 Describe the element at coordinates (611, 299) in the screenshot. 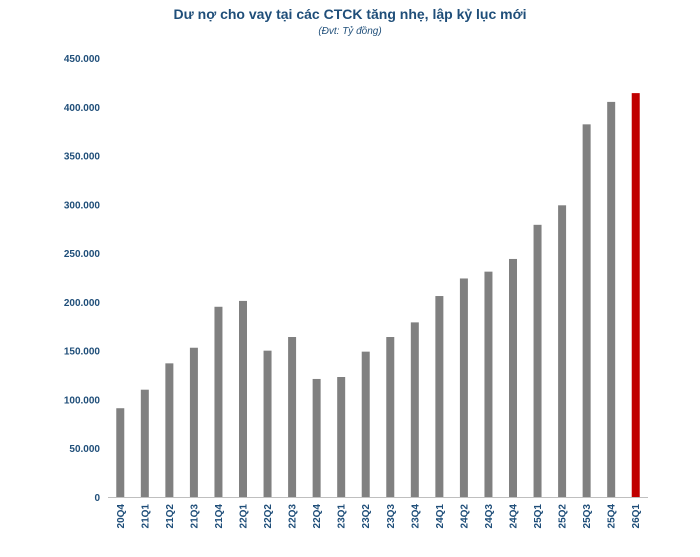

I see `bar-25Q4` at that location.